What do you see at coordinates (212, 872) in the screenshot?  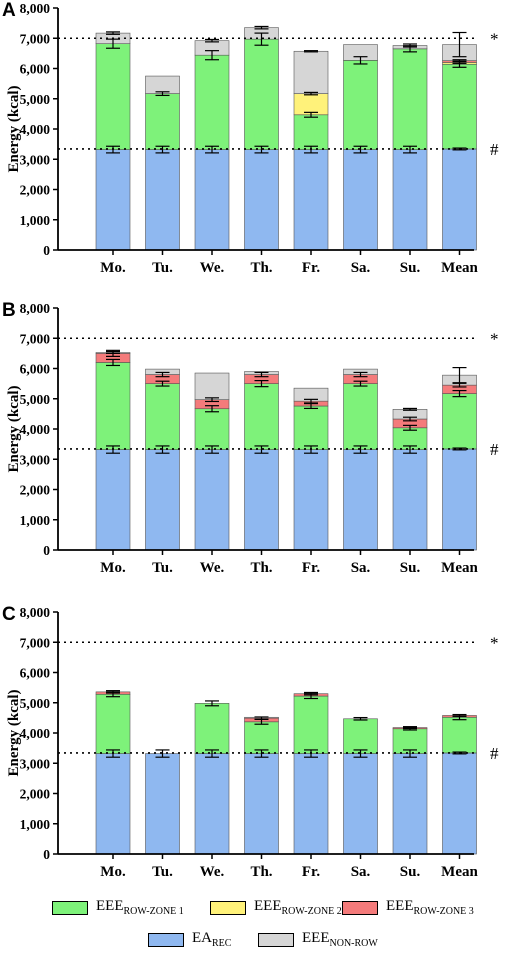 I see `panel-c-x-tick-label: We.` at bounding box center [212, 872].